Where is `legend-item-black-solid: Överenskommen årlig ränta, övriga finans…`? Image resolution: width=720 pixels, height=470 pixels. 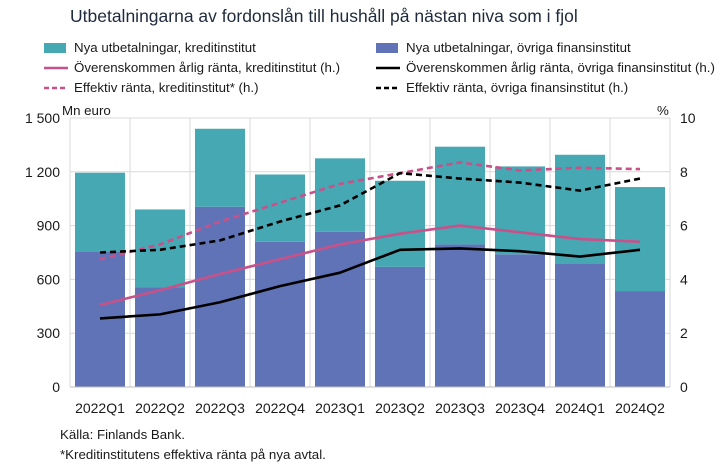 legend-item-black-solid: Överenskommen årlig ränta, övriga finans… is located at coordinates (545, 67).